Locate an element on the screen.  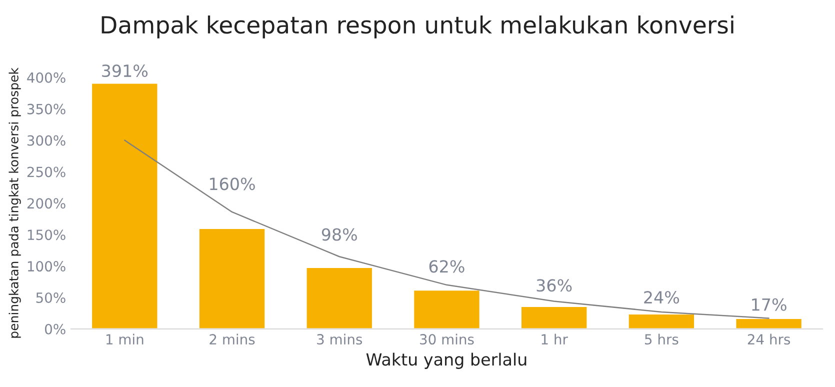
y-tick-label: 400% is located at coordinates (46, 77).